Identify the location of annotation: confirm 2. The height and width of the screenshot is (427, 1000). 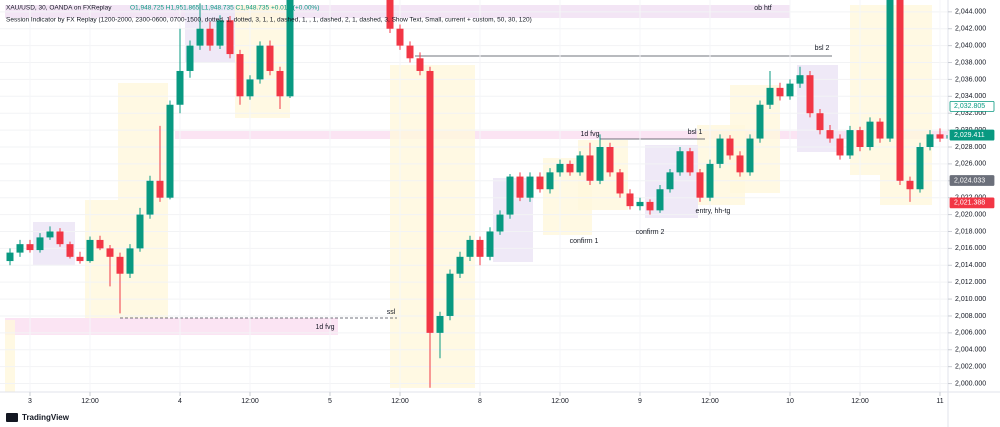
(650, 232).